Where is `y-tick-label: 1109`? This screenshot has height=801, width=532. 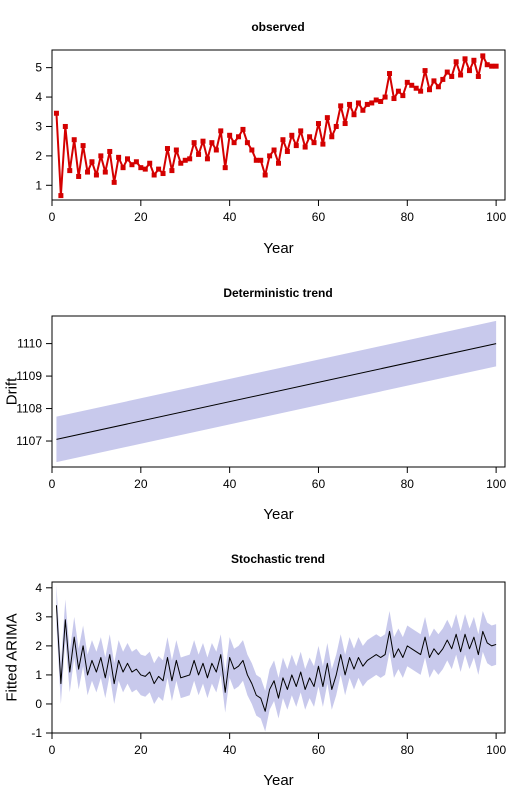
y-tick-label: 1109 is located at coordinates (29, 376).